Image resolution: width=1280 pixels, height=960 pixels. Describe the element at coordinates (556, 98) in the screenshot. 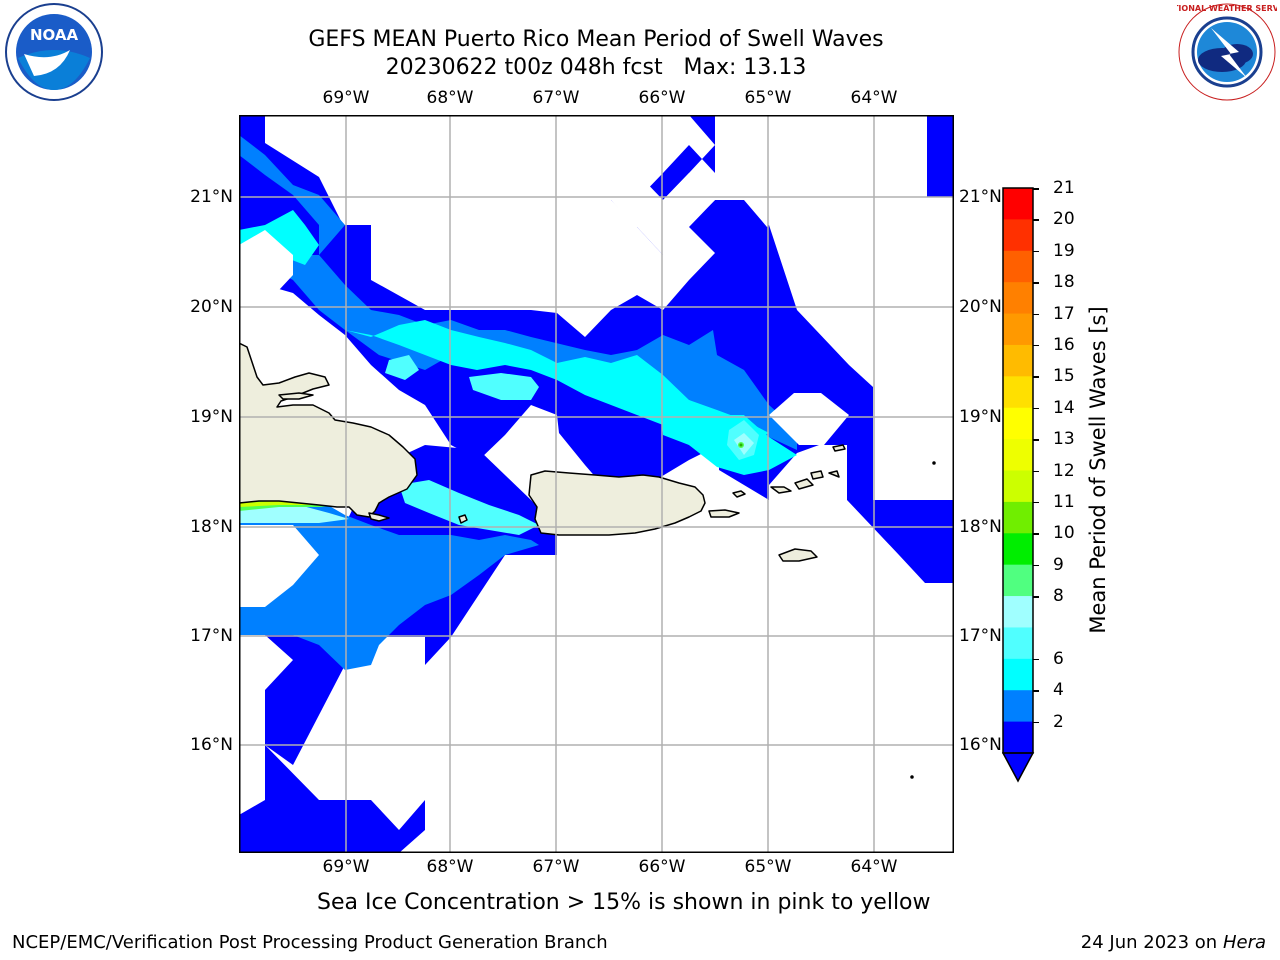

I see `lon-label-top: 67°W` at that location.